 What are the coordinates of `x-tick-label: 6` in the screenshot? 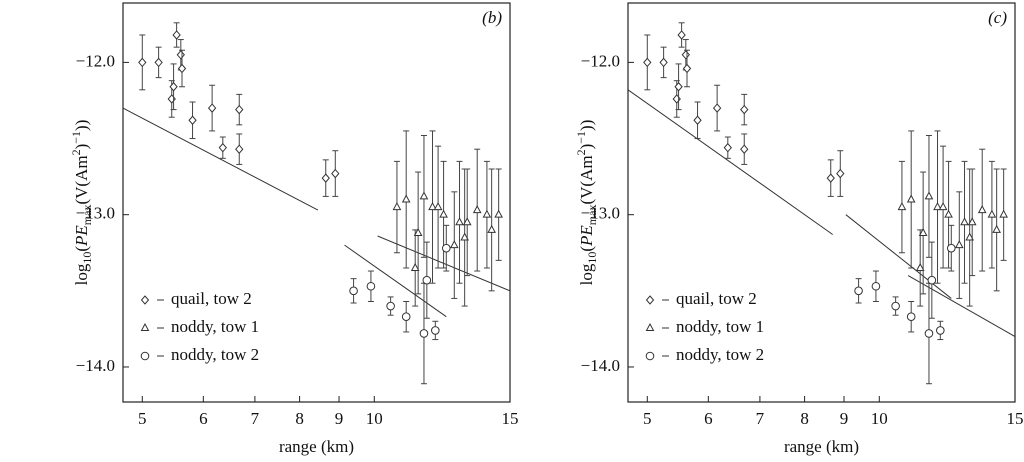 It's located at (708, 418).